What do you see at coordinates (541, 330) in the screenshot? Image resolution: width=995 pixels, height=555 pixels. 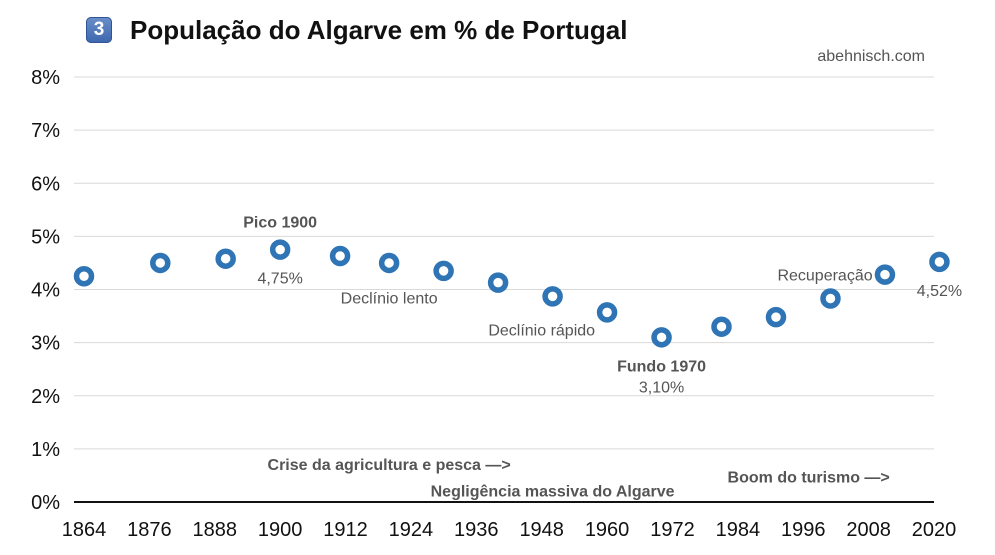 I see `annotation-label: Declínio rápido` at bounding box center [541, 330].